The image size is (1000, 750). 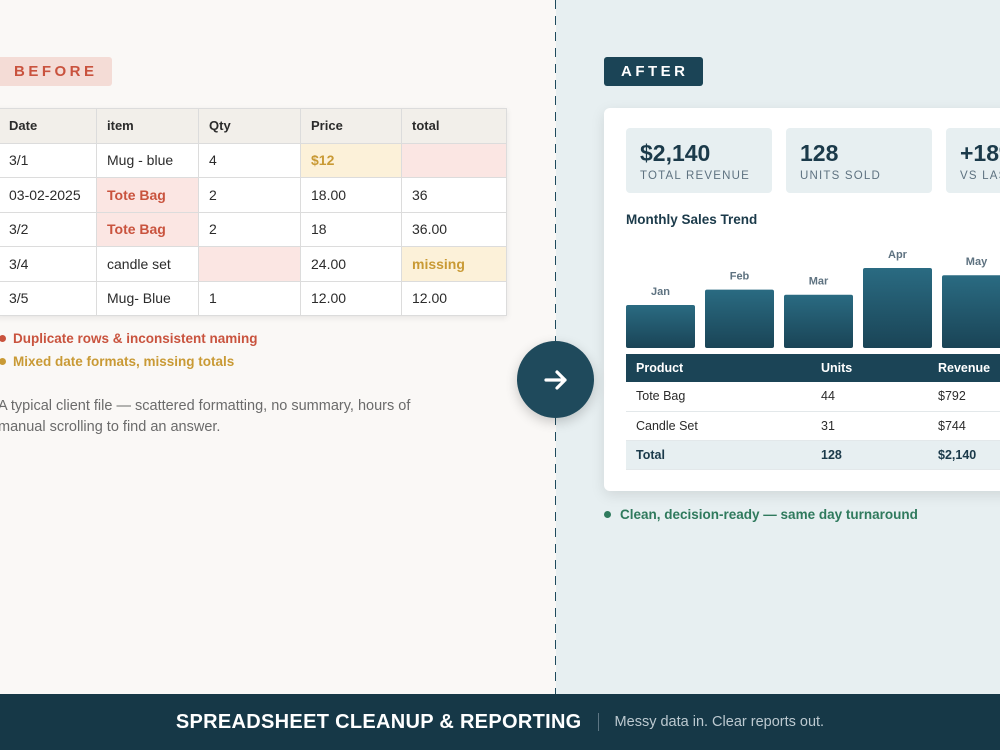 I want to click on bar-label: Jan, so click(x=660, y=292).